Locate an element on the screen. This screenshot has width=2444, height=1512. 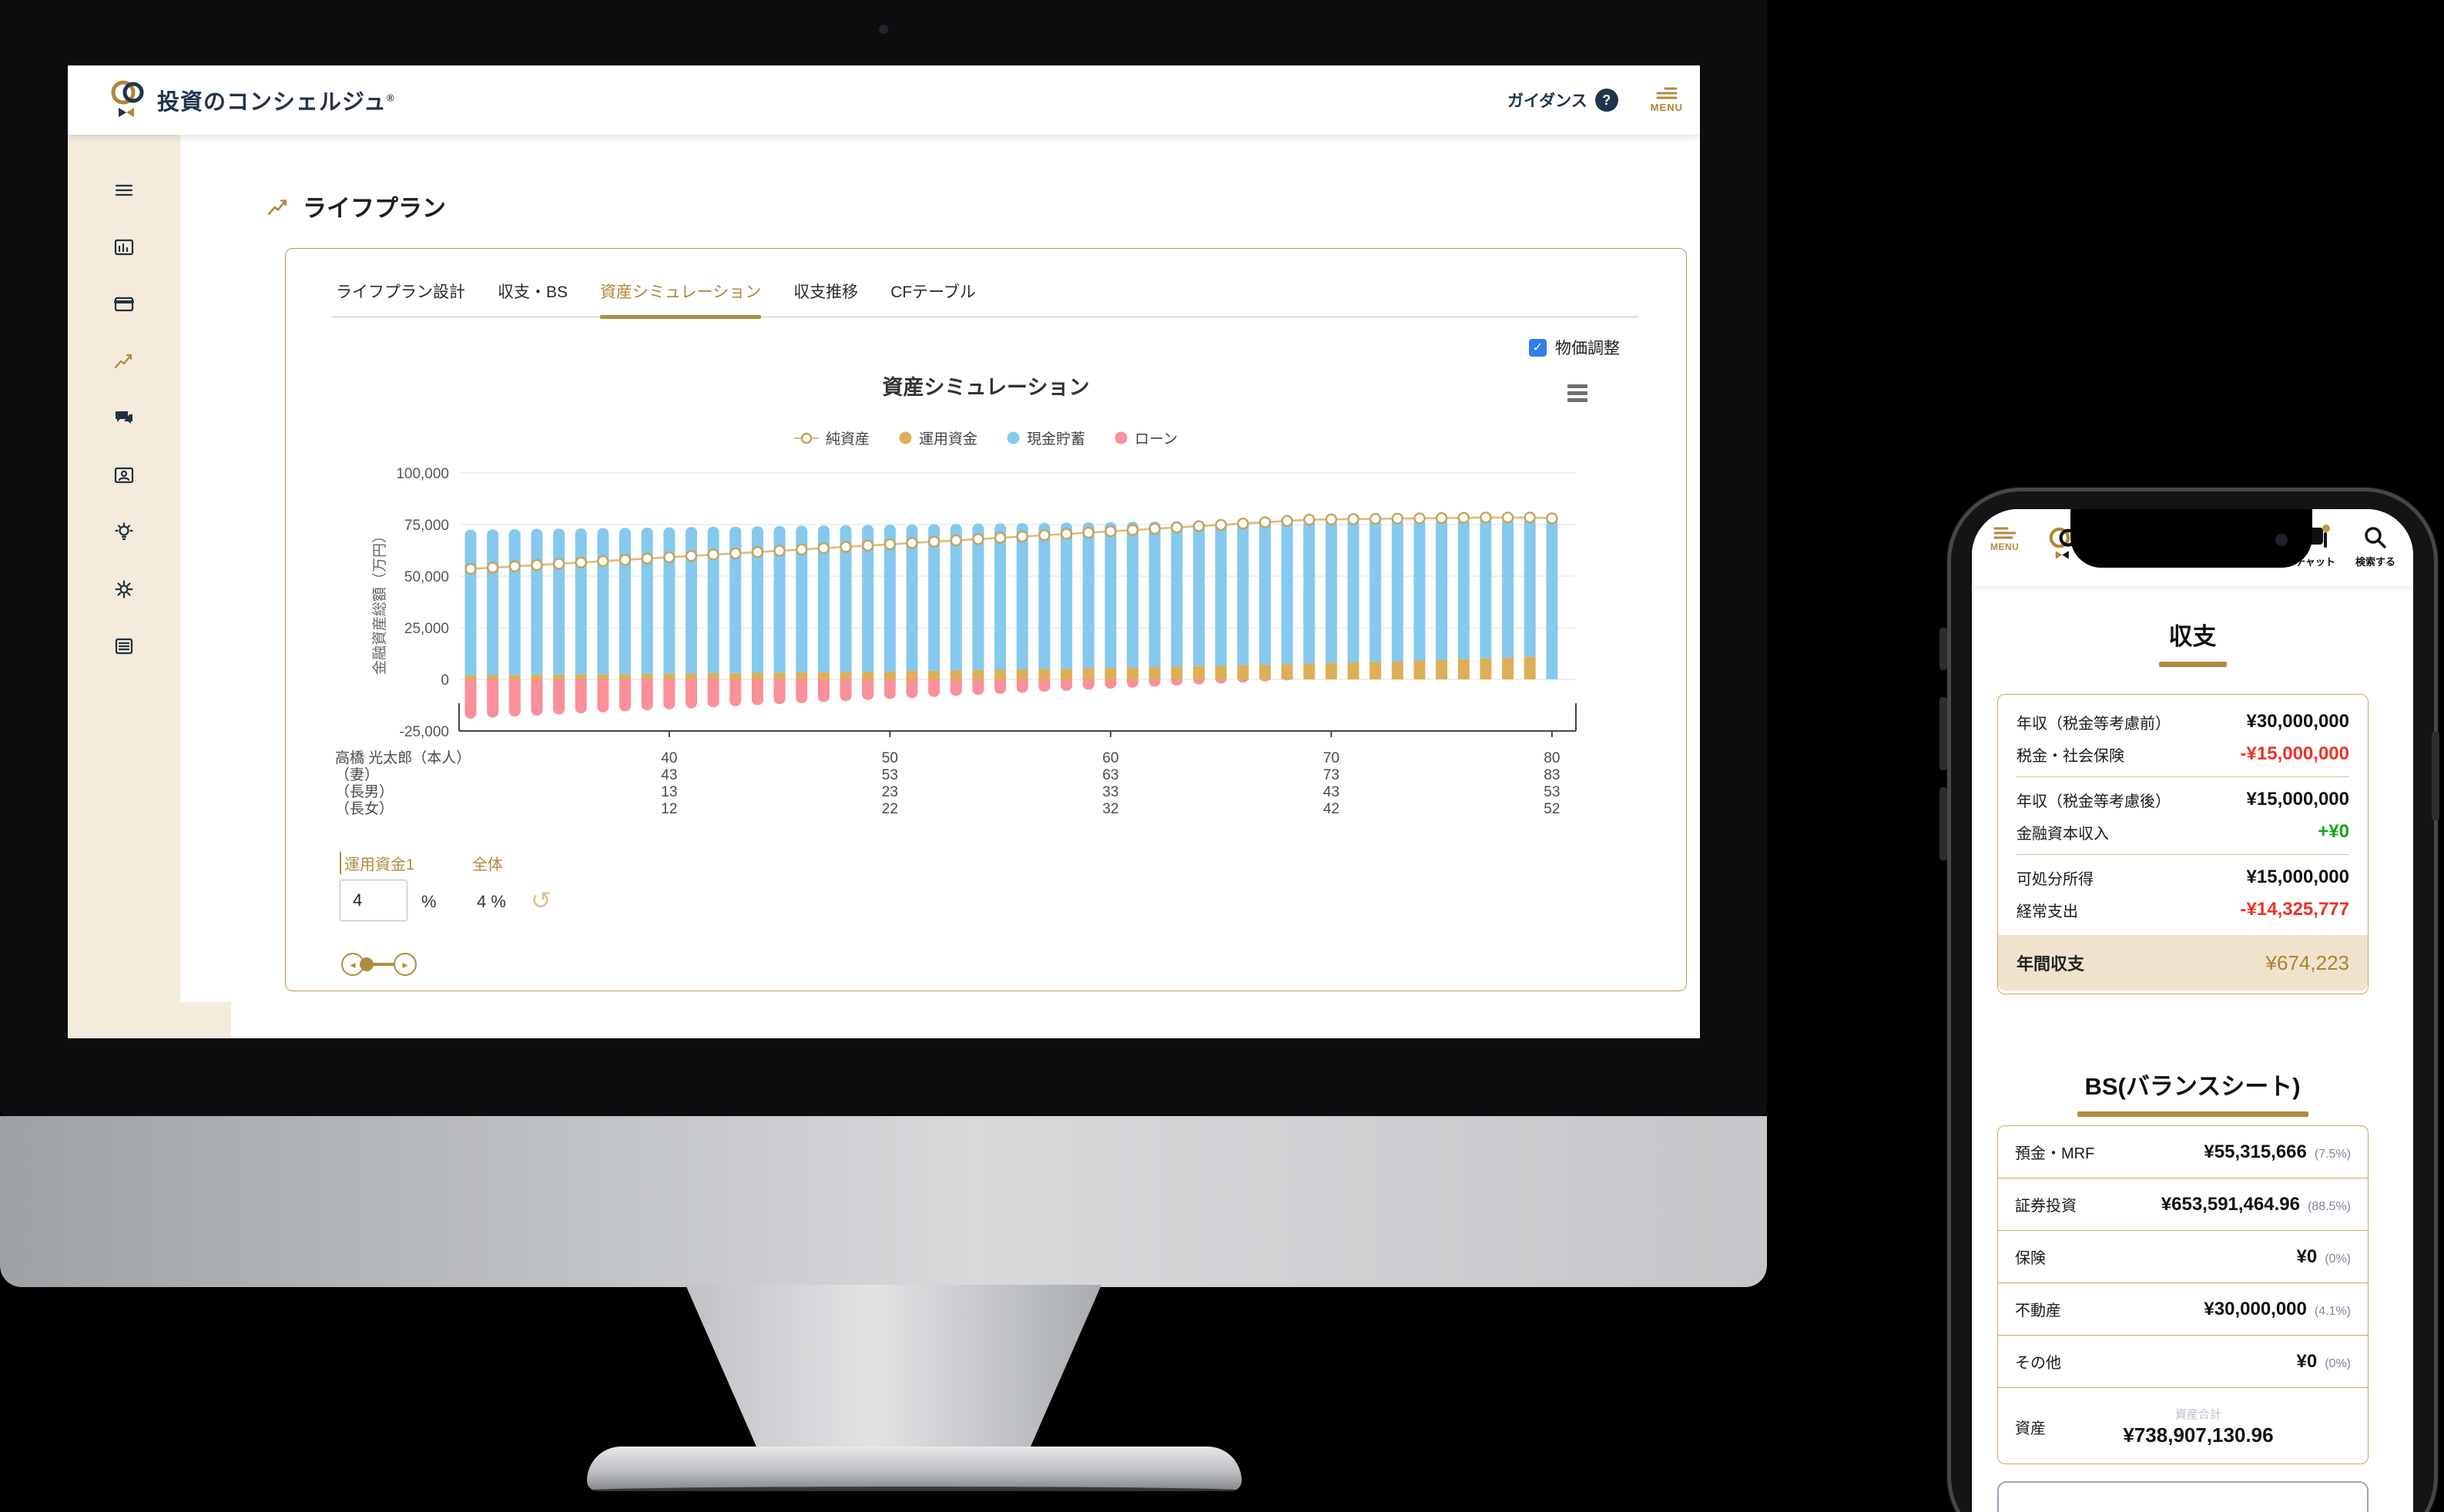
row-label: 経常支出 is located at coordinates (2047, 911).